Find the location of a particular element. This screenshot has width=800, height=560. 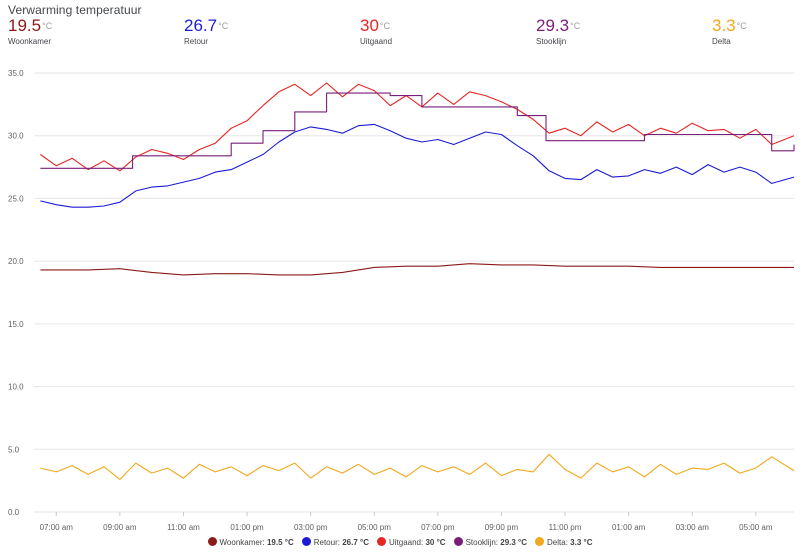

legend-item-delta: Delta: 3.3 °C is located at coordinates (563, 542).